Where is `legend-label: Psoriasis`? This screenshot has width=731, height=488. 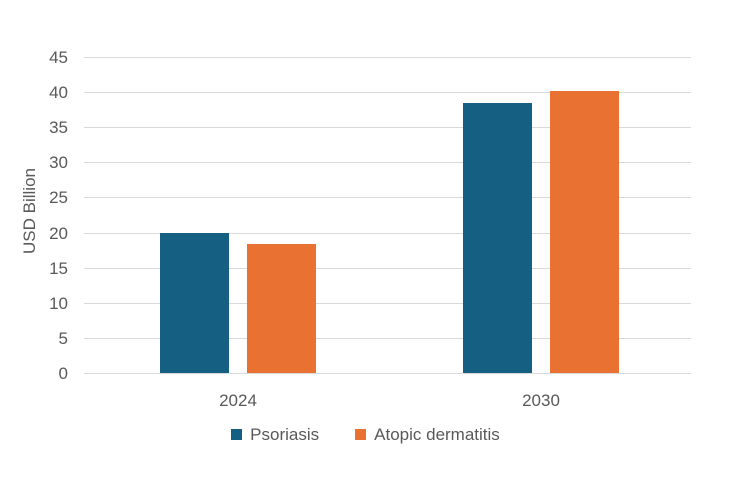 legend-label: Psoriasis is located at coordinates (285, 434).